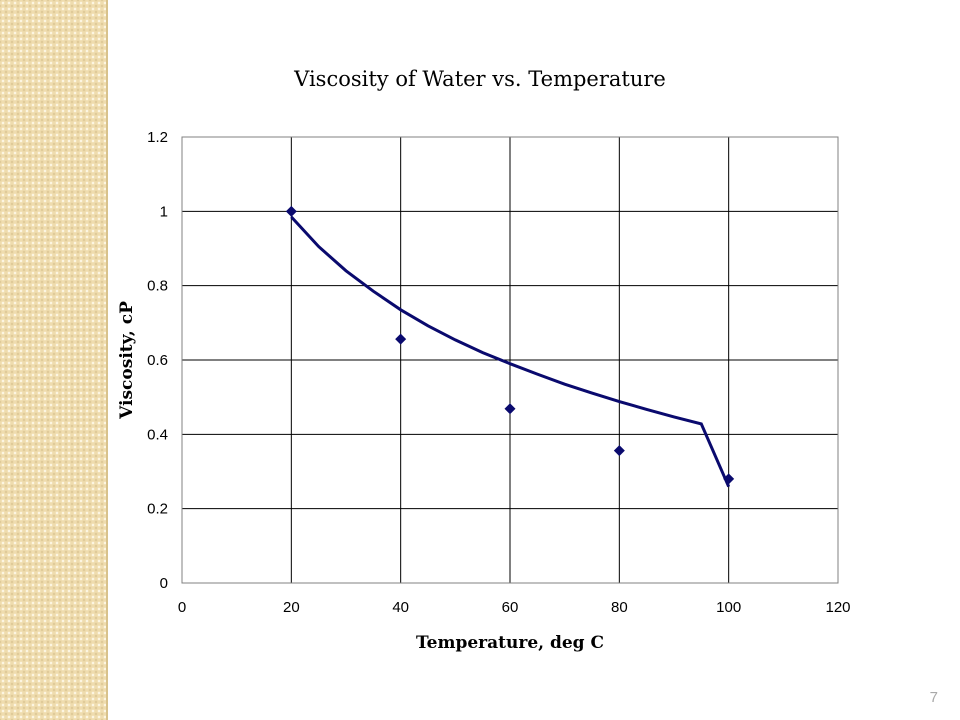 The image size is (960, 720). Describe the element at coordinates (728, 607) in the screenshot. I see `x-tick-label: 100` at that location.